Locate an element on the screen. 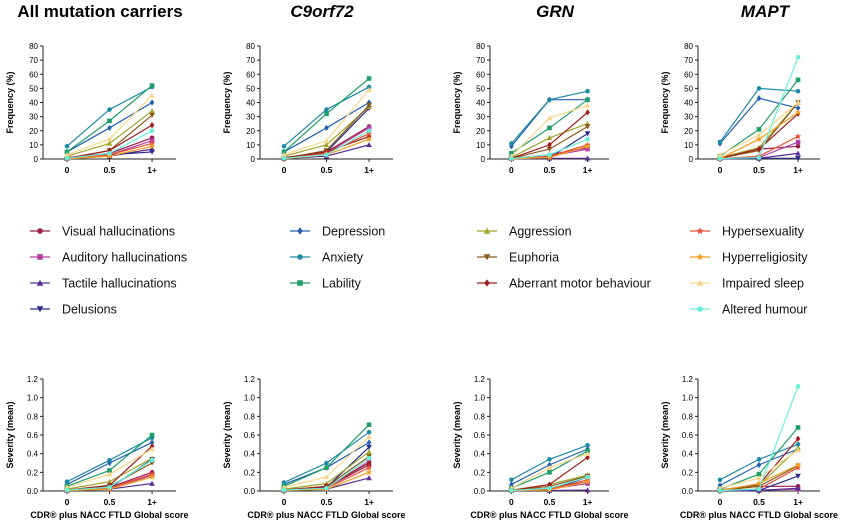 This screenshot has width=850, height=522. legend-item-hyperreligiosity: Hyperreligiosity is located at coordinates (749, 258).